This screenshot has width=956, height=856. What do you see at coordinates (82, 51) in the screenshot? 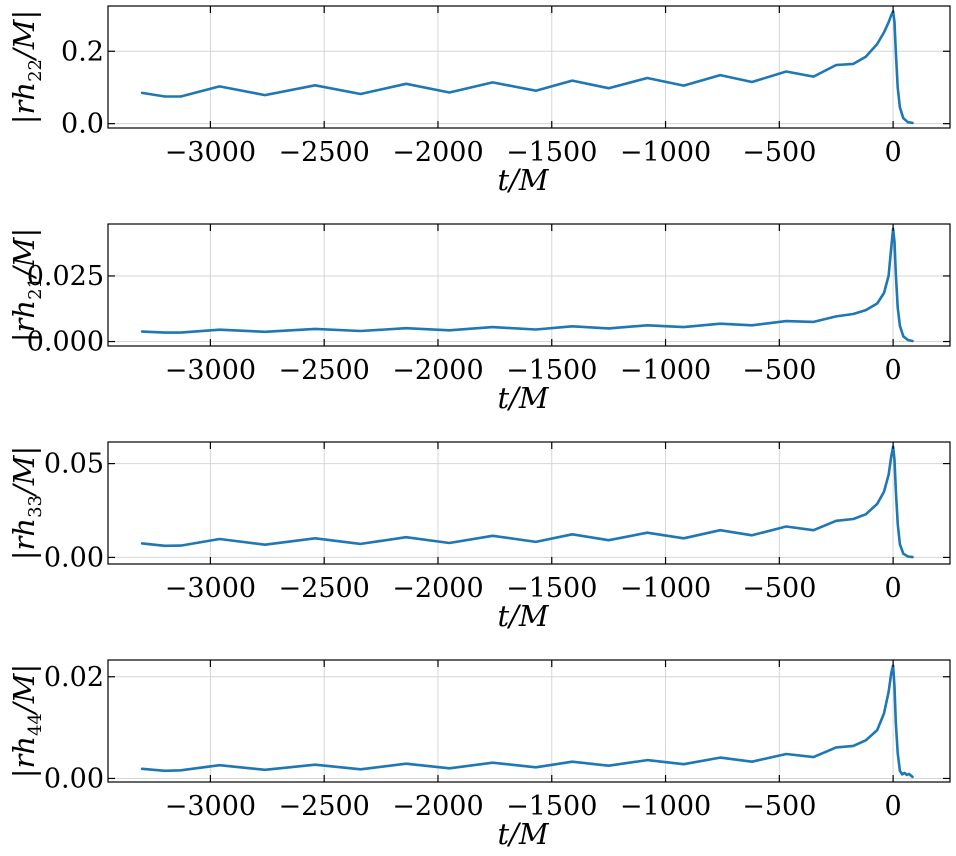
I see `y-tick-label: 0.2` at bounding box center [82, 51].